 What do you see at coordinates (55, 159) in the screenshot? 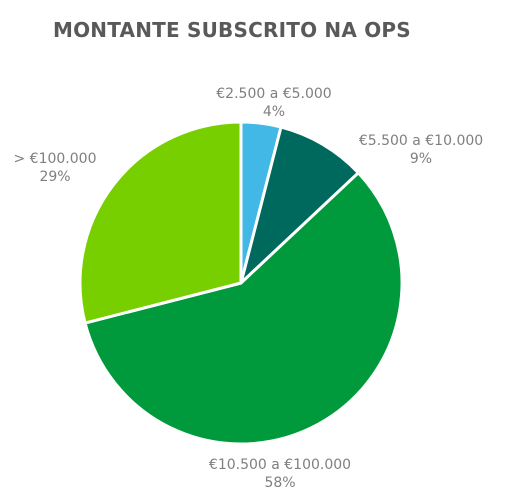
I see `slice-category-label-4: > €100.000` at bounding box center [55, 159].